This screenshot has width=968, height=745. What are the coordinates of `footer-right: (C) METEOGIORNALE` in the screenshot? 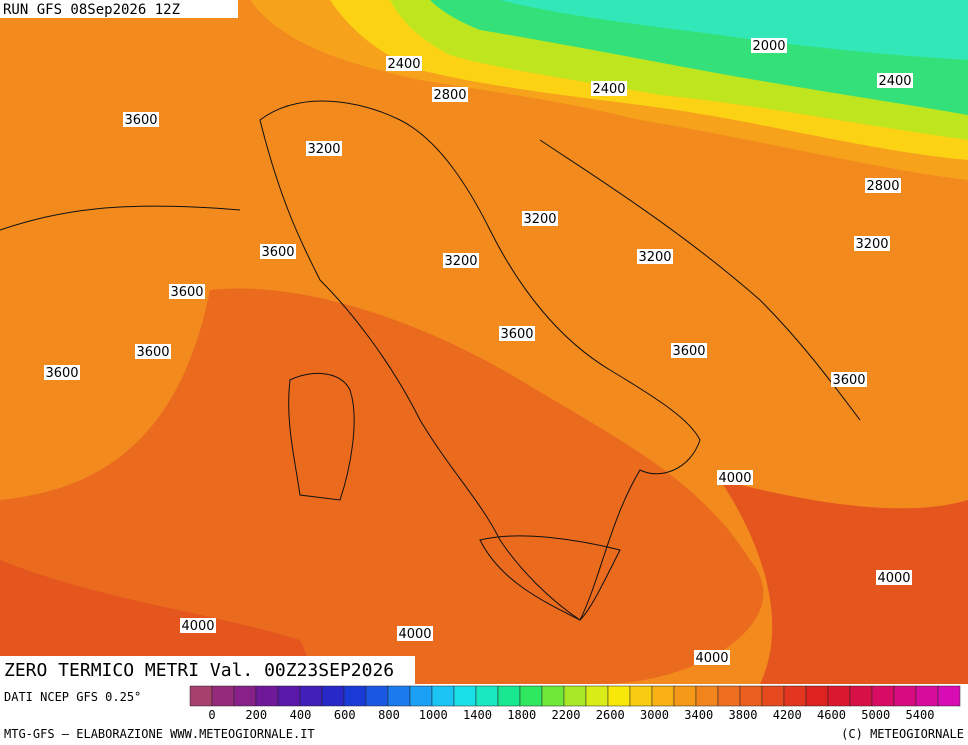 It's located at (902, 734).